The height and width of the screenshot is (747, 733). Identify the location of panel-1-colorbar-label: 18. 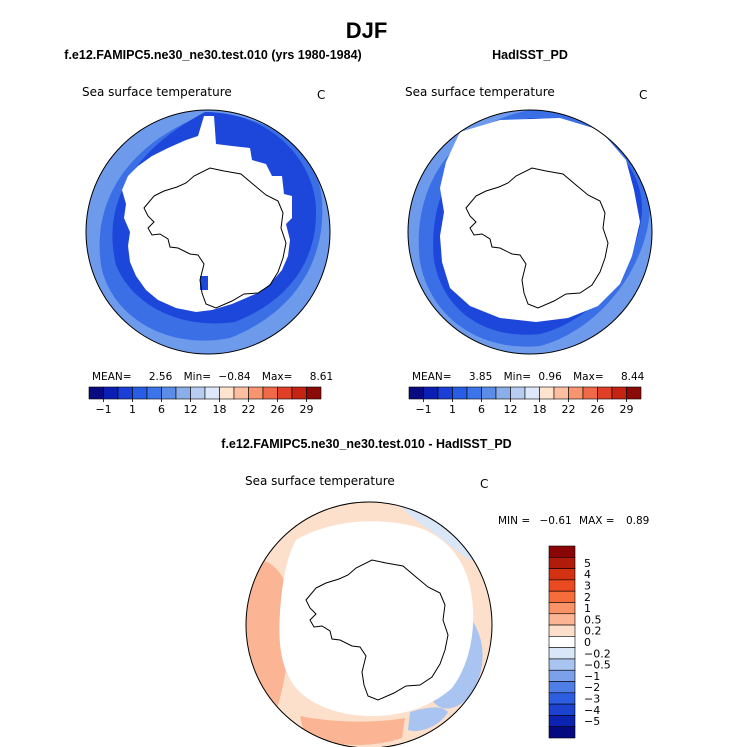
(220, 409).